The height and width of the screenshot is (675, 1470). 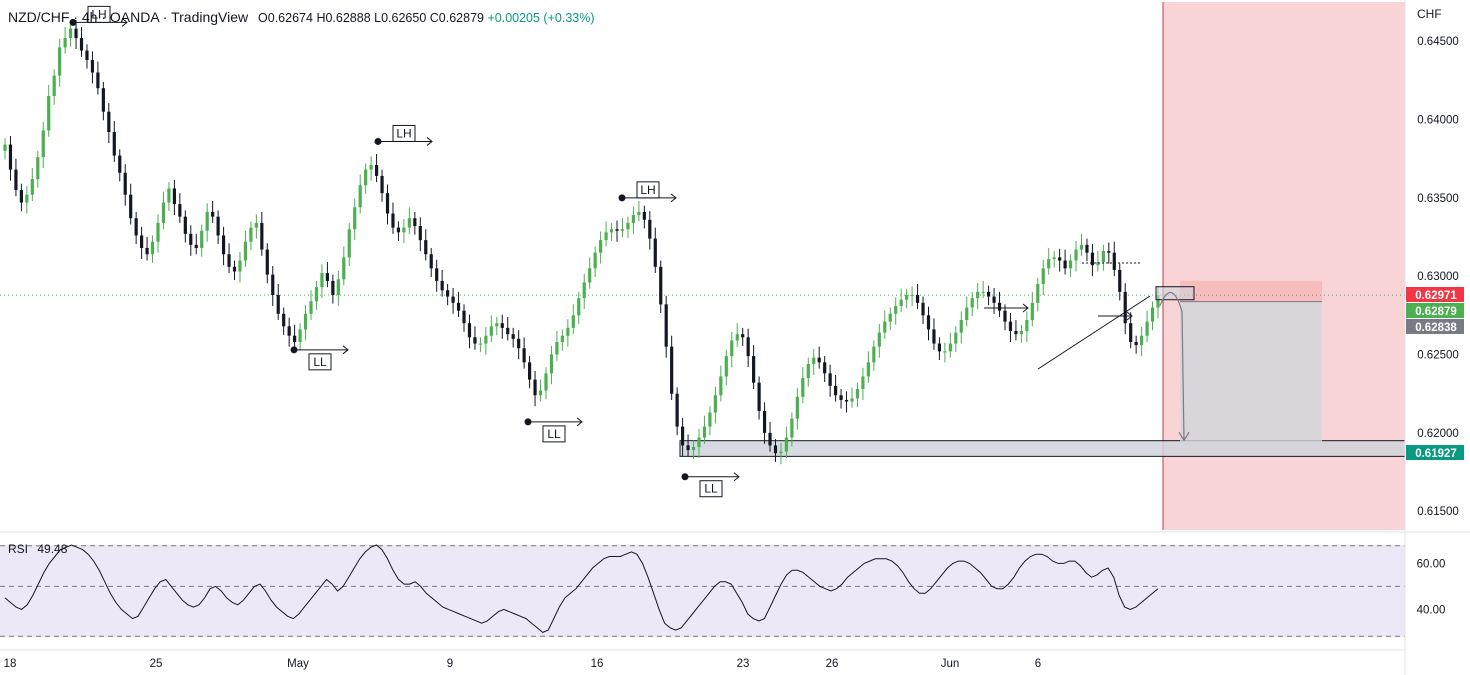 I want to click on time-tick-label: 26, so click(x=832, y=664).